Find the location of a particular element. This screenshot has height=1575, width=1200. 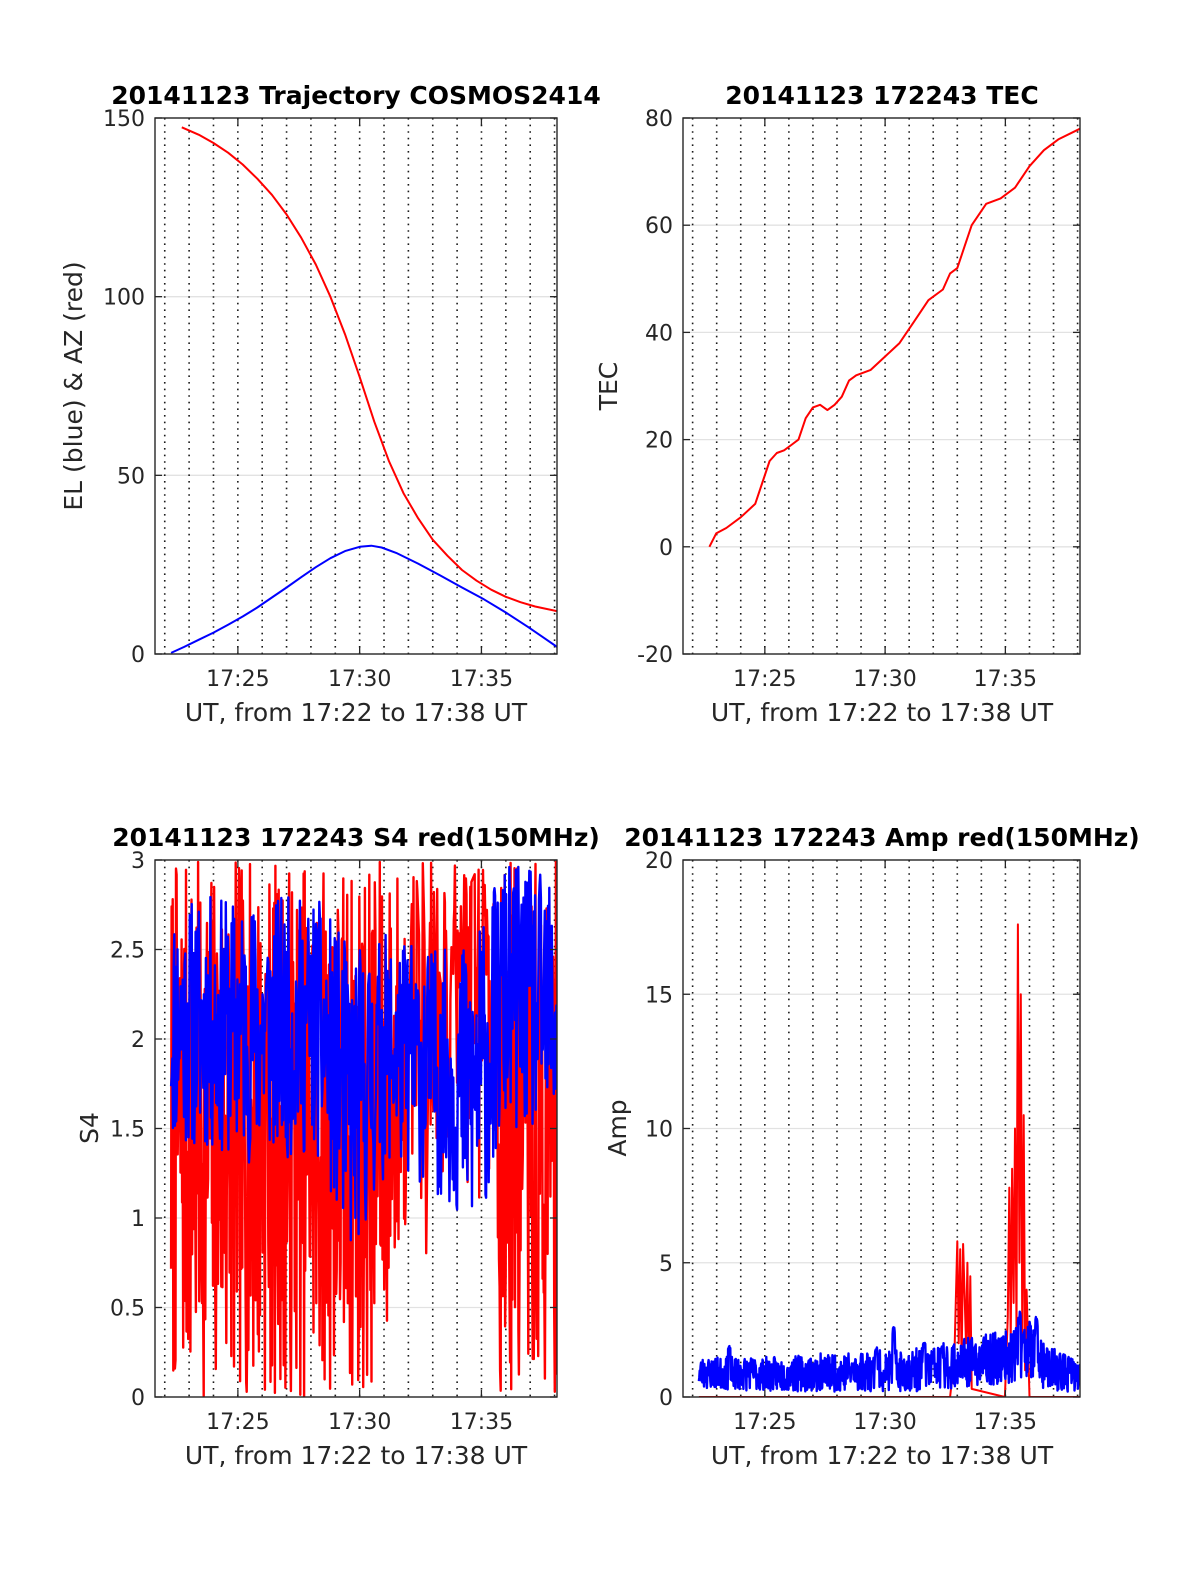

y-axis-label: TEC is located at coordinates (608, 387).